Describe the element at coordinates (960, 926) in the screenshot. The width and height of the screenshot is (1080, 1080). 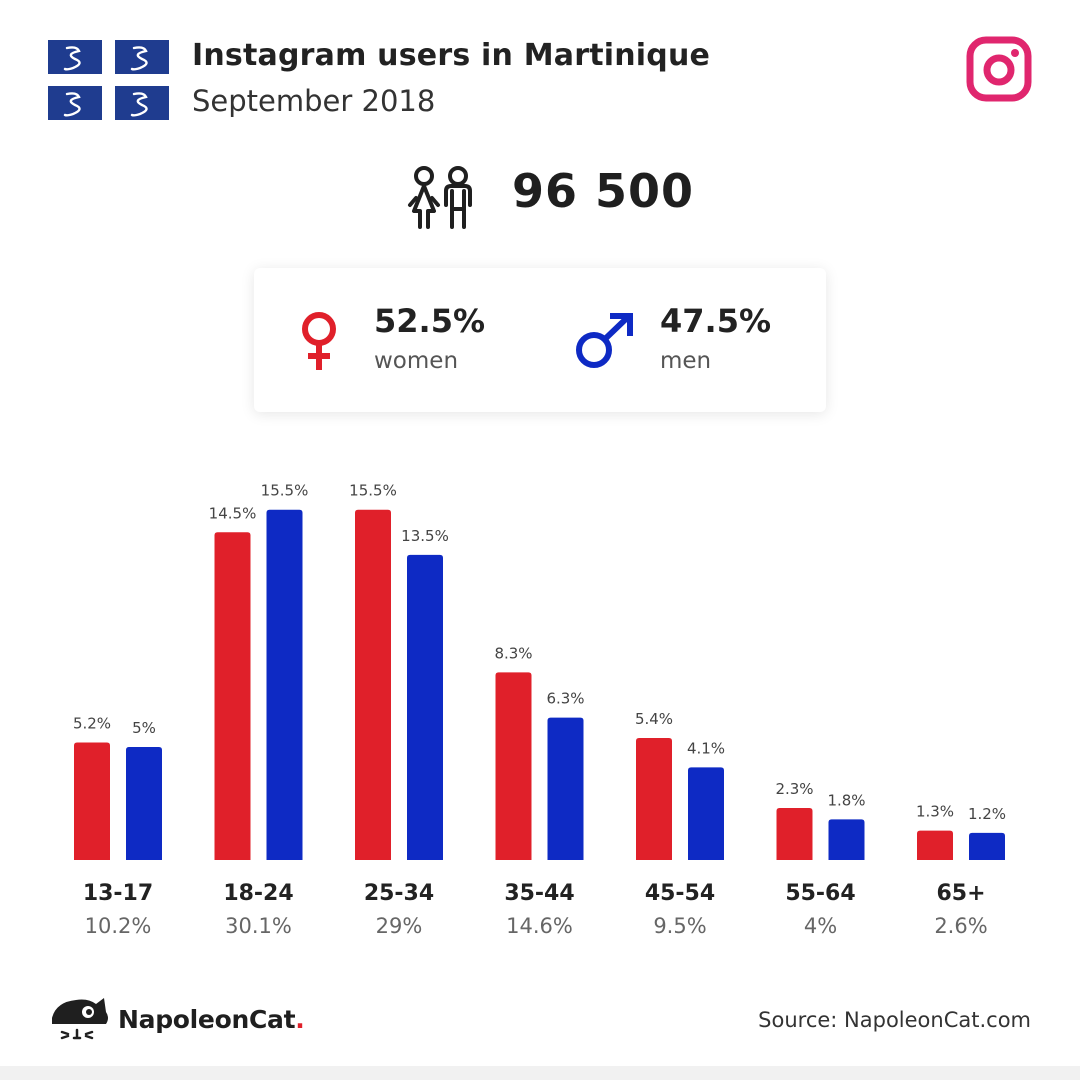
I see `category-total-65+: 2.6%` at that location.